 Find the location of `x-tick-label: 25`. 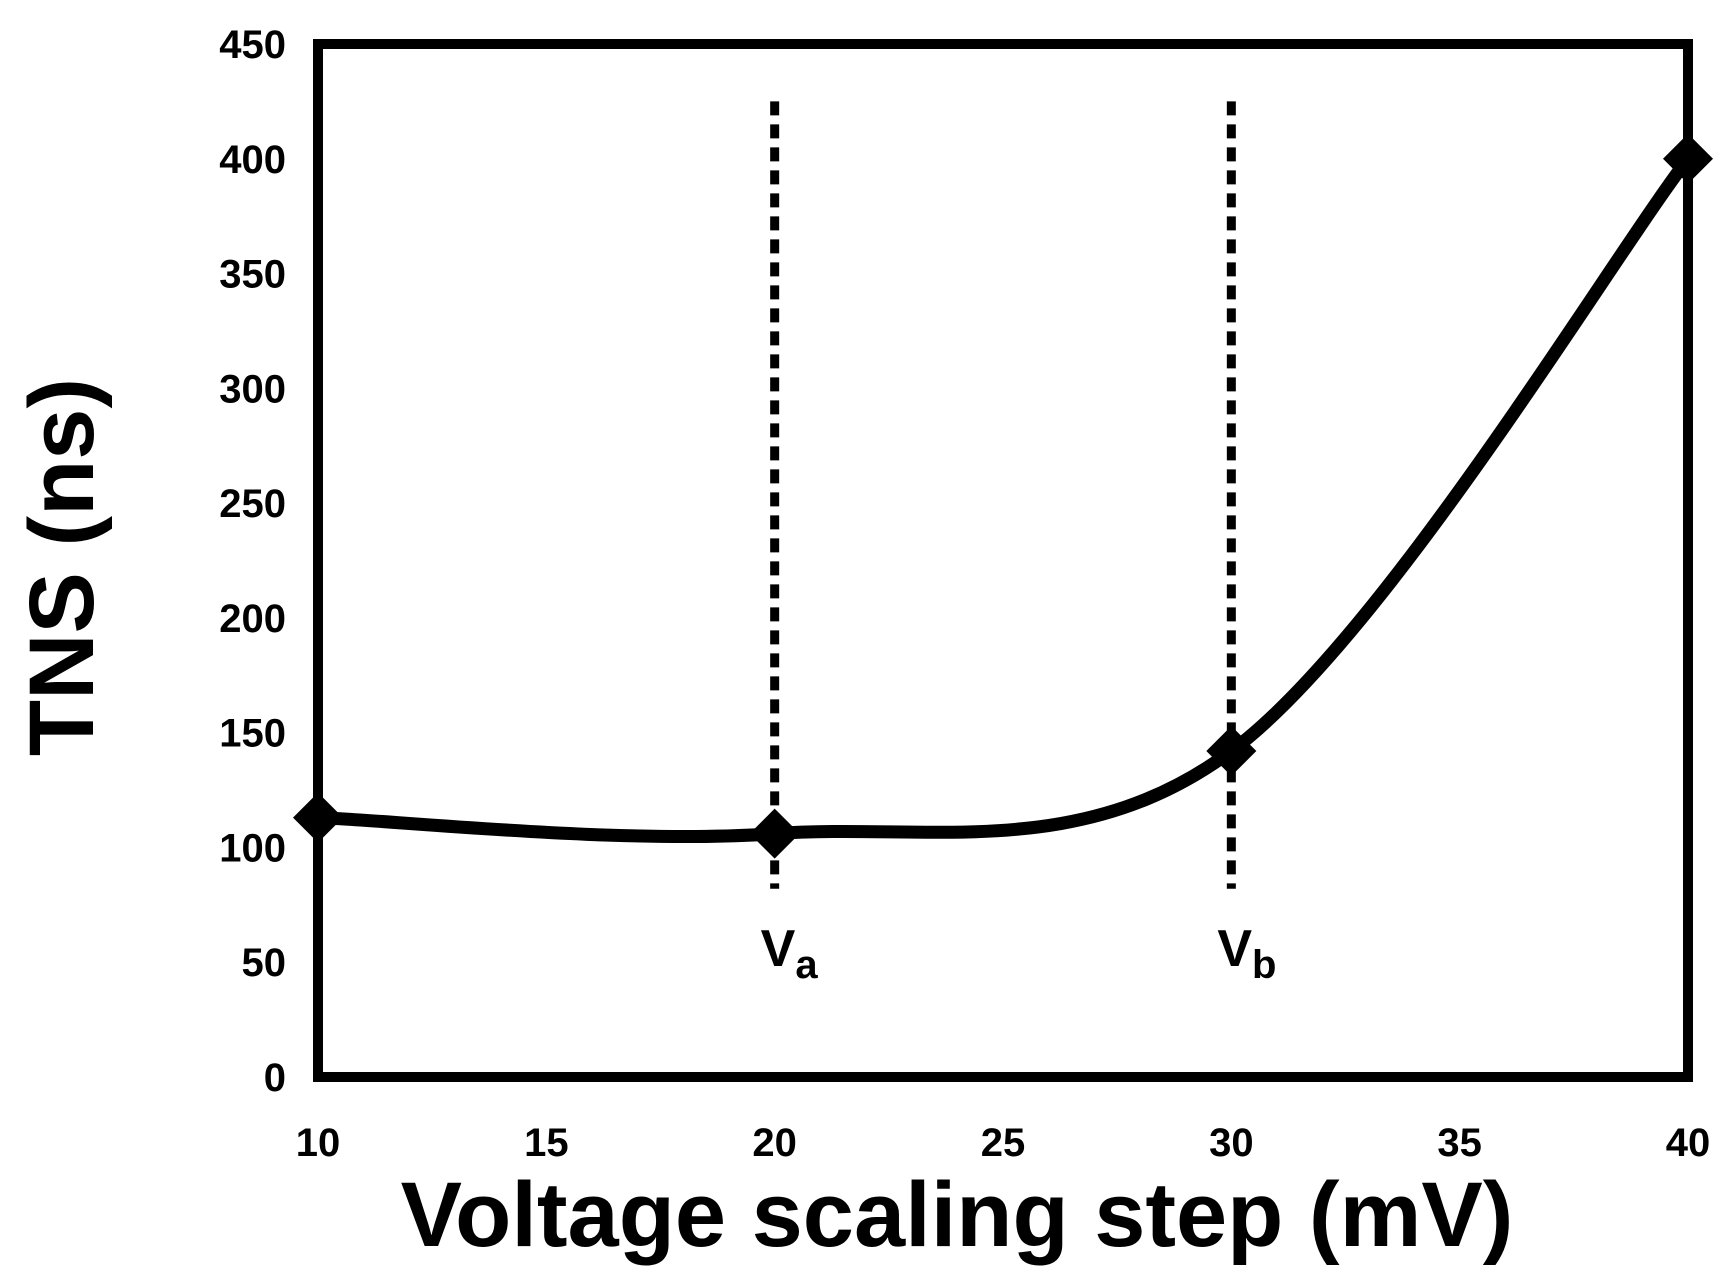

x-tick-label: 25 is located at coordinates (1003, 1143).